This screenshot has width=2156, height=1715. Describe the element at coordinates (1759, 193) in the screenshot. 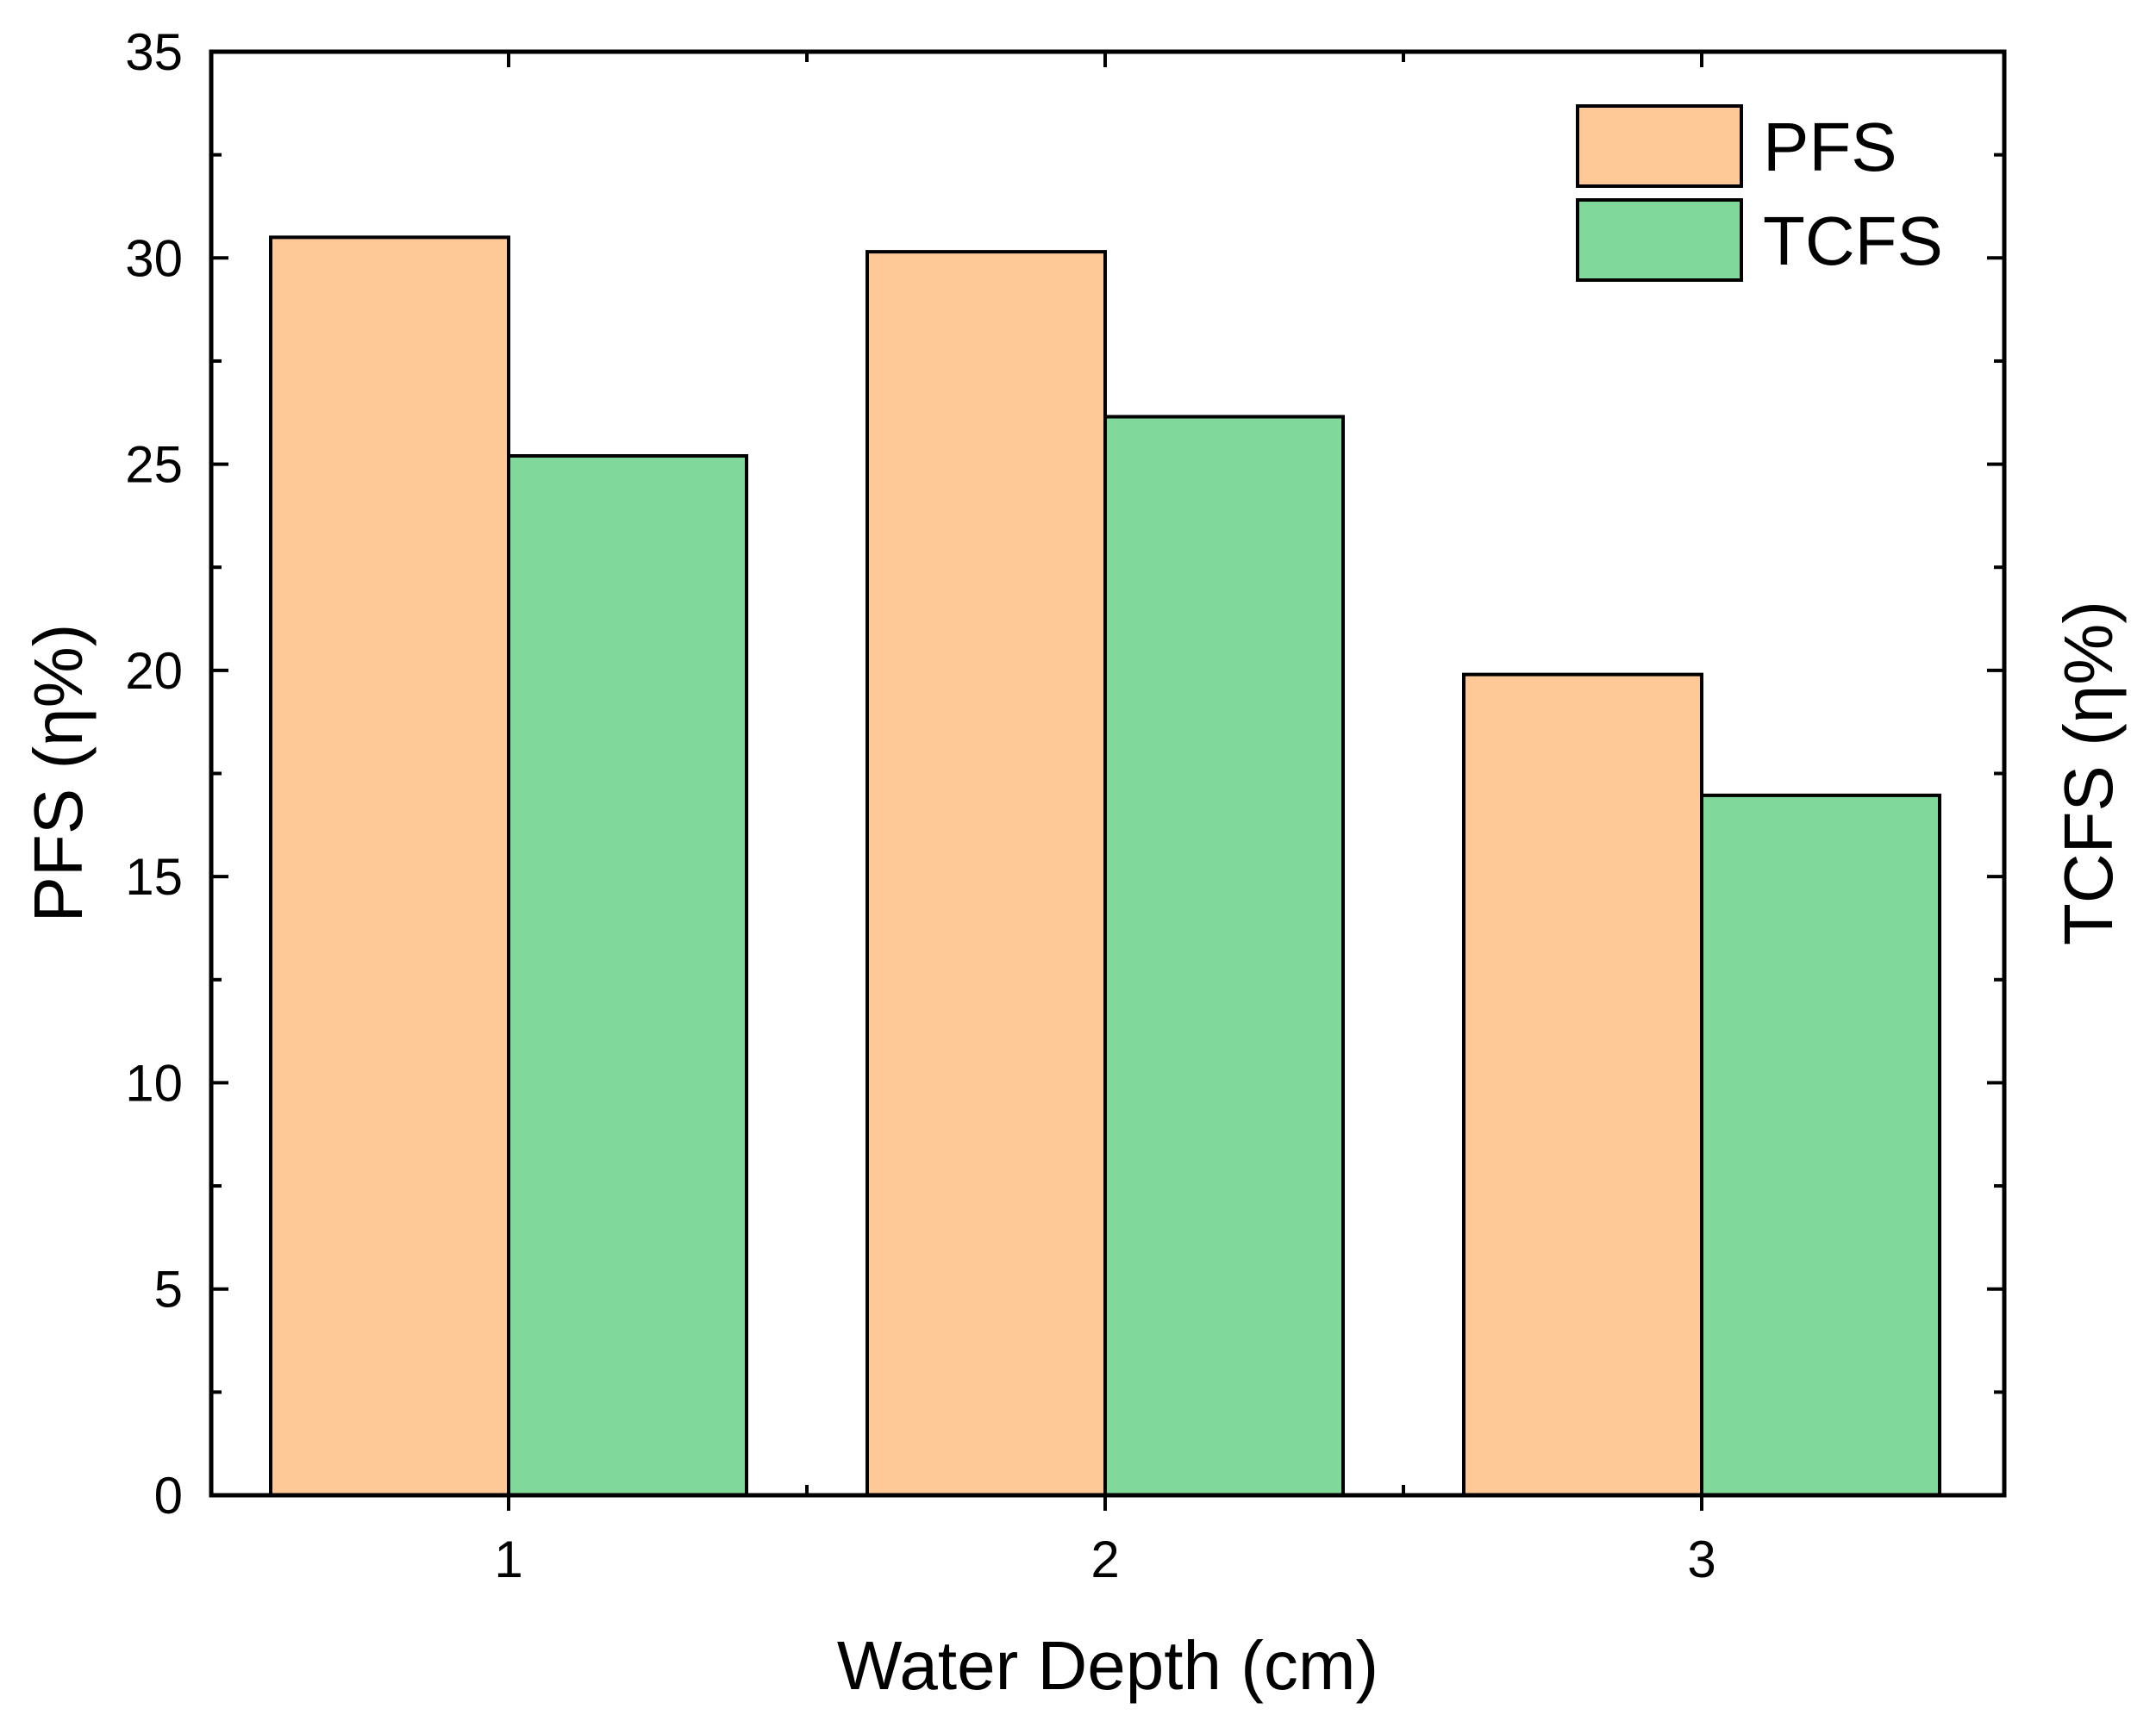

I see `legend: PFS TCFS` at that location.